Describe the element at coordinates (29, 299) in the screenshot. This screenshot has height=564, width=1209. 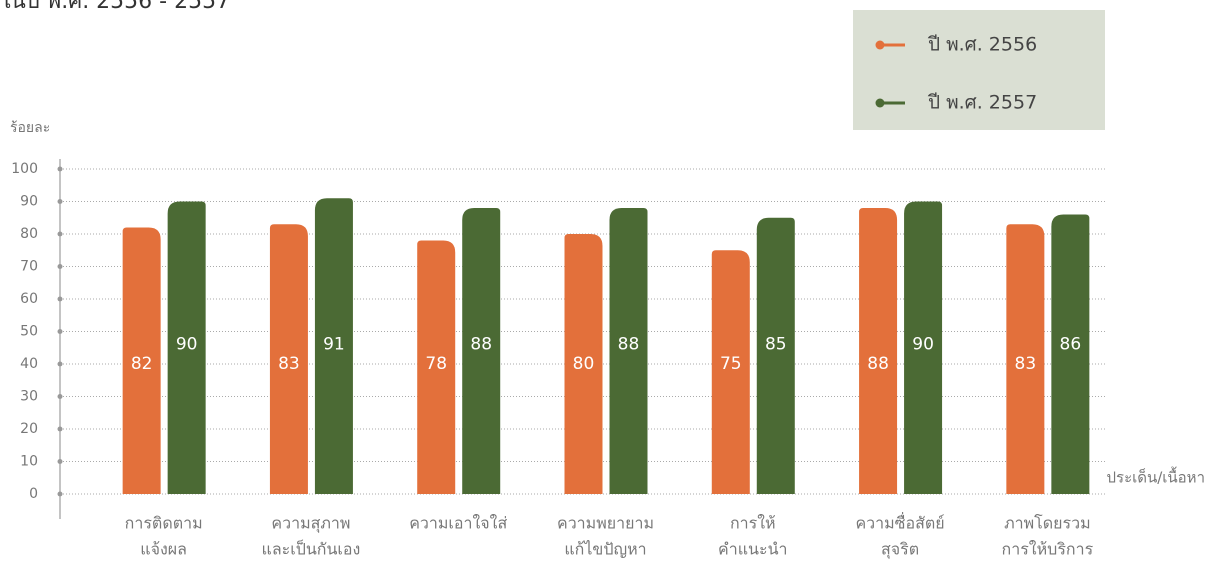
I see `y-tick-label: 60` at that location.